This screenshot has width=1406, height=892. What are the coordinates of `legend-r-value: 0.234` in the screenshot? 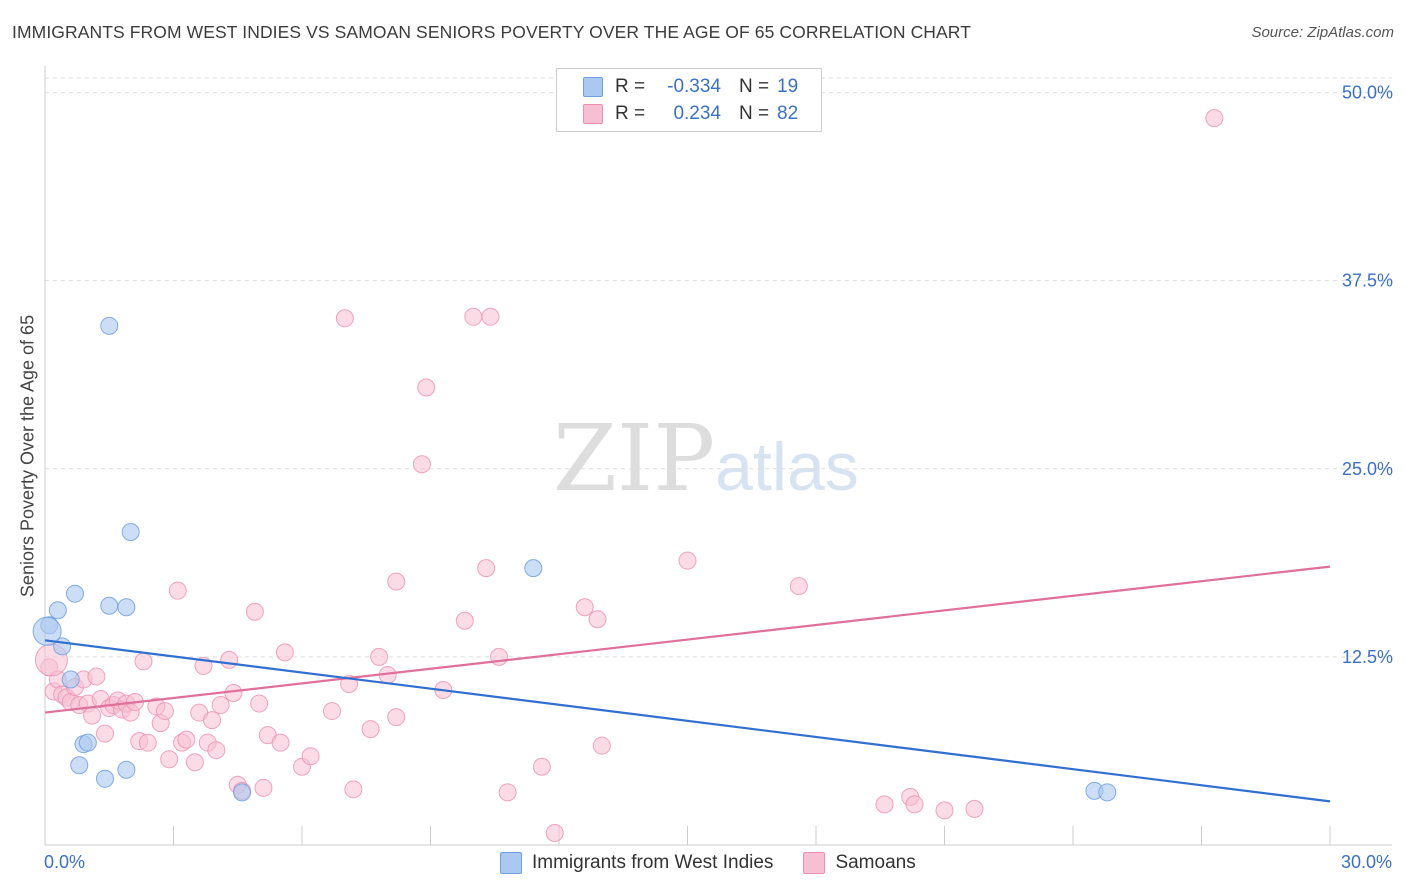 It's located at (697, 113).